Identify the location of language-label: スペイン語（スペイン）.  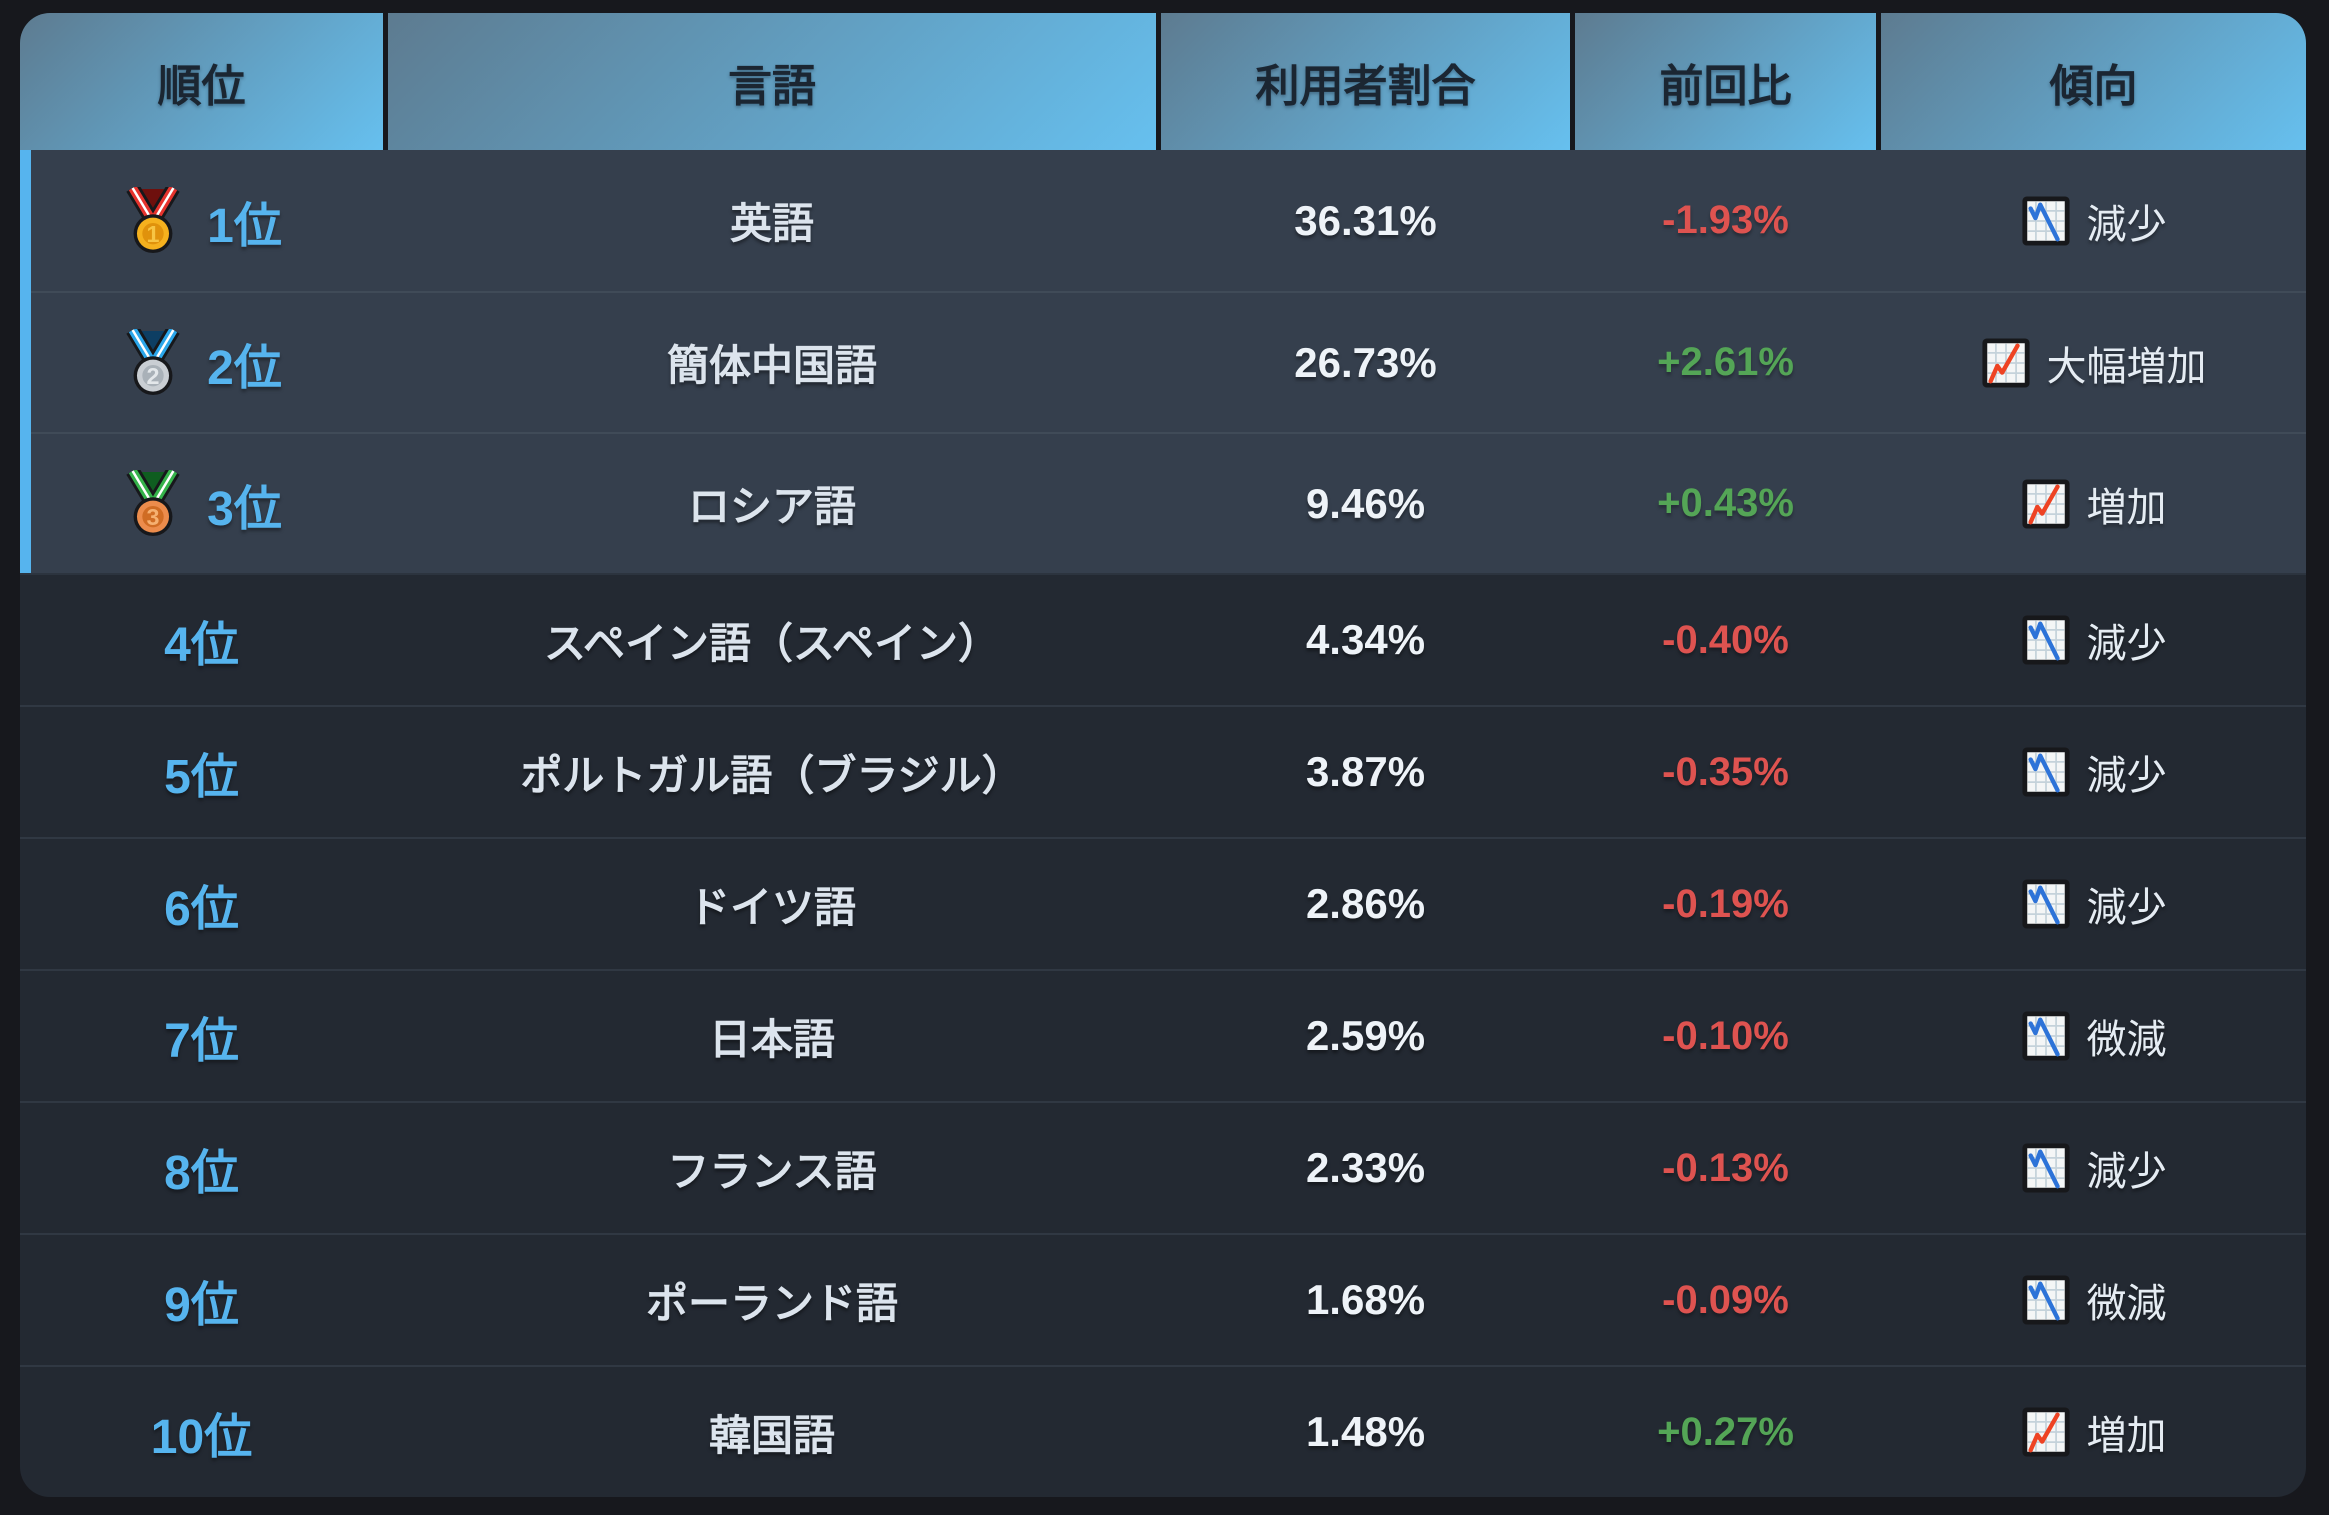
(772, 643).